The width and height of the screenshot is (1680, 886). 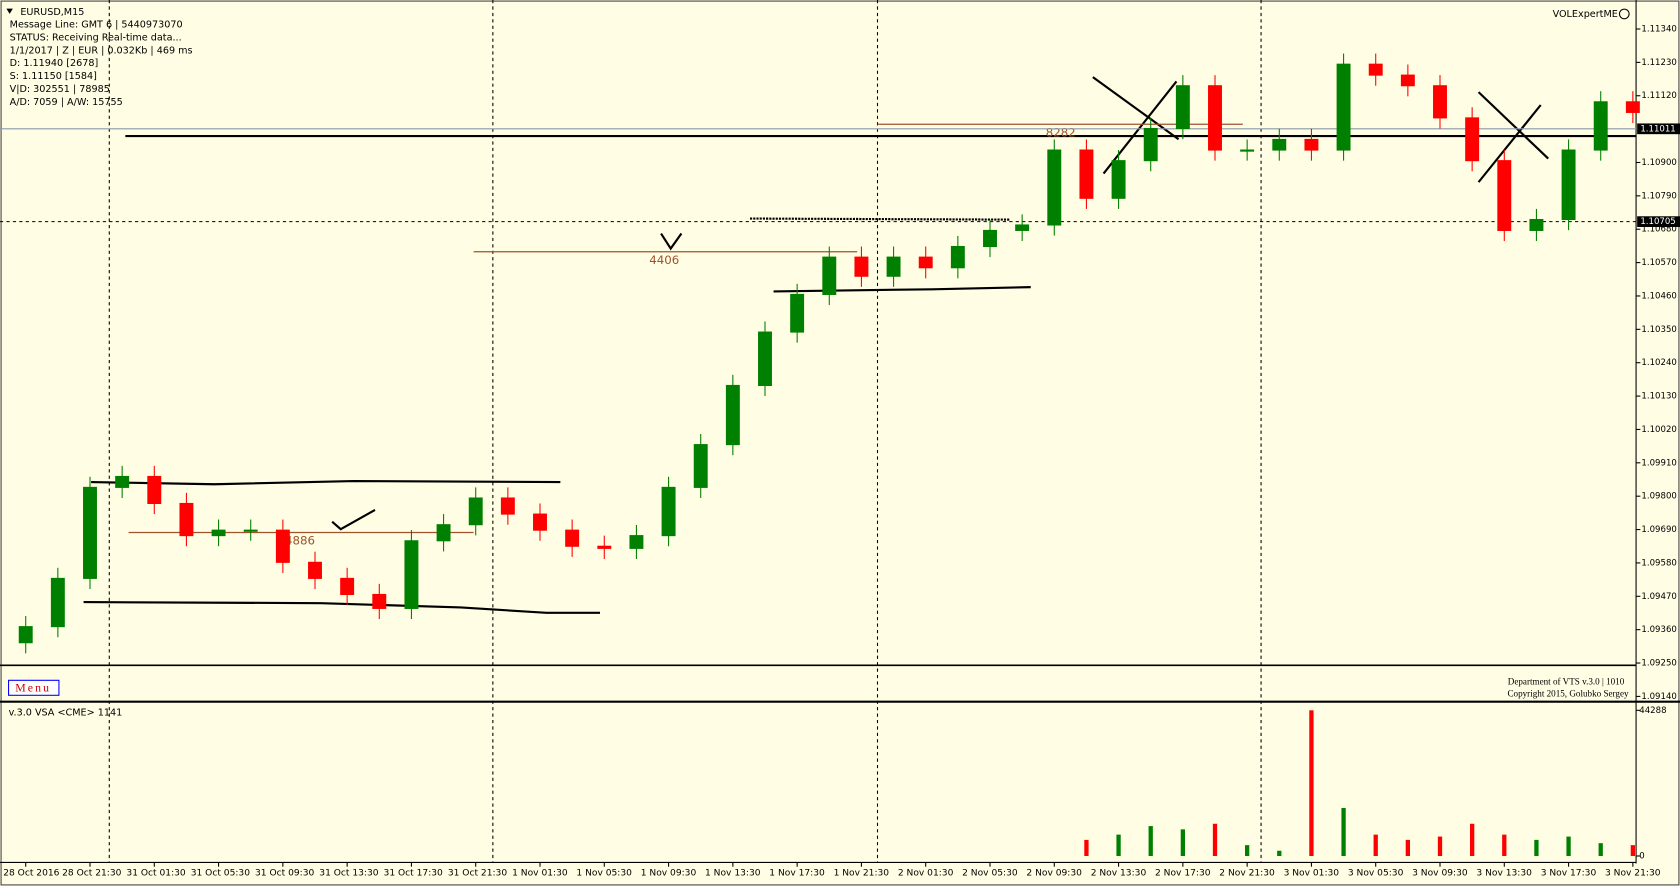 What do you see at coordinates (60, 89) in the screenshot?
I see `info-line: V|D: 302551 | 78985` at bounding box center [60, 89].